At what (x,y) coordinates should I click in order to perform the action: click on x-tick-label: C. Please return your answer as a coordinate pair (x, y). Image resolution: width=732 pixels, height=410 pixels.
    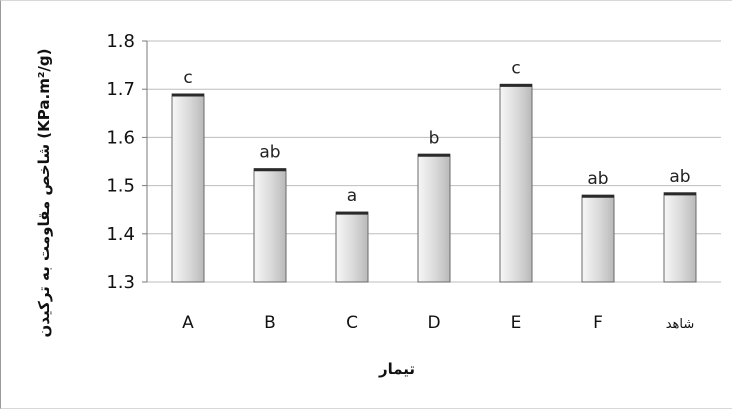
    Looking at the image, I should click on (352, 323).